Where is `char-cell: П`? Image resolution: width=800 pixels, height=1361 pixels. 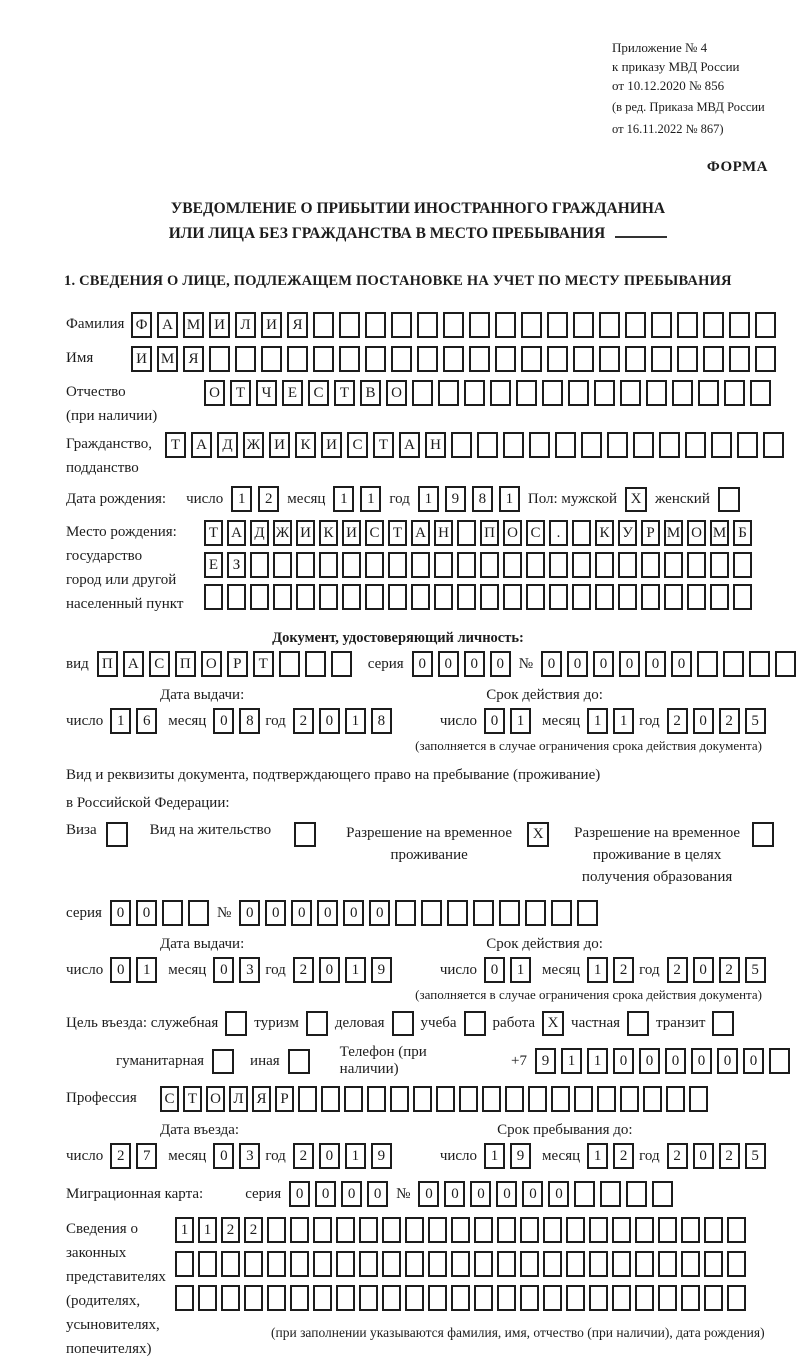 char-cell: П is located at coordinates (107, 664).